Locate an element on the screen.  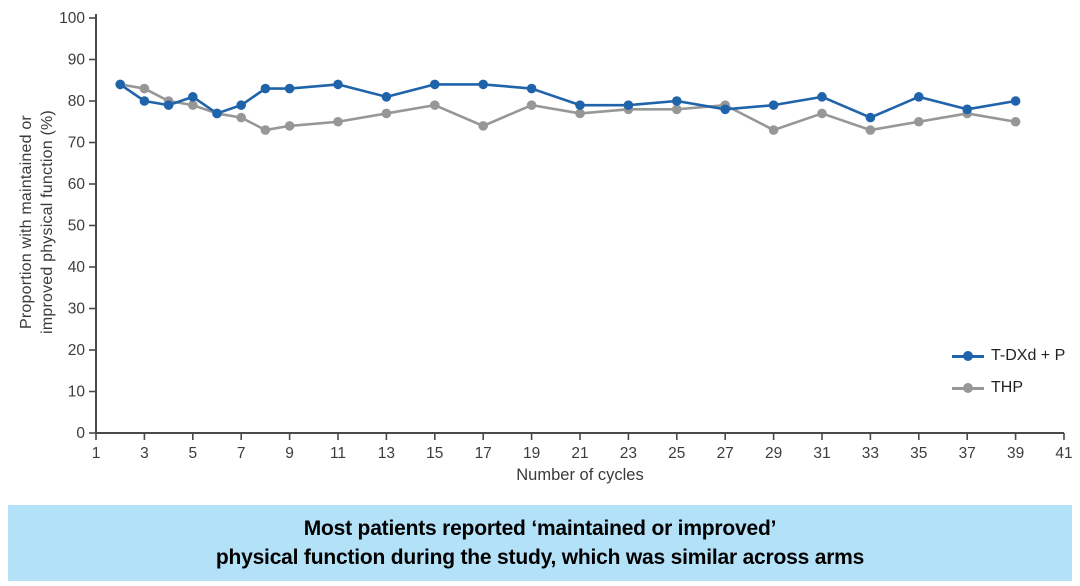
x-tick-label: 19 is located at coordinates (531, 453).